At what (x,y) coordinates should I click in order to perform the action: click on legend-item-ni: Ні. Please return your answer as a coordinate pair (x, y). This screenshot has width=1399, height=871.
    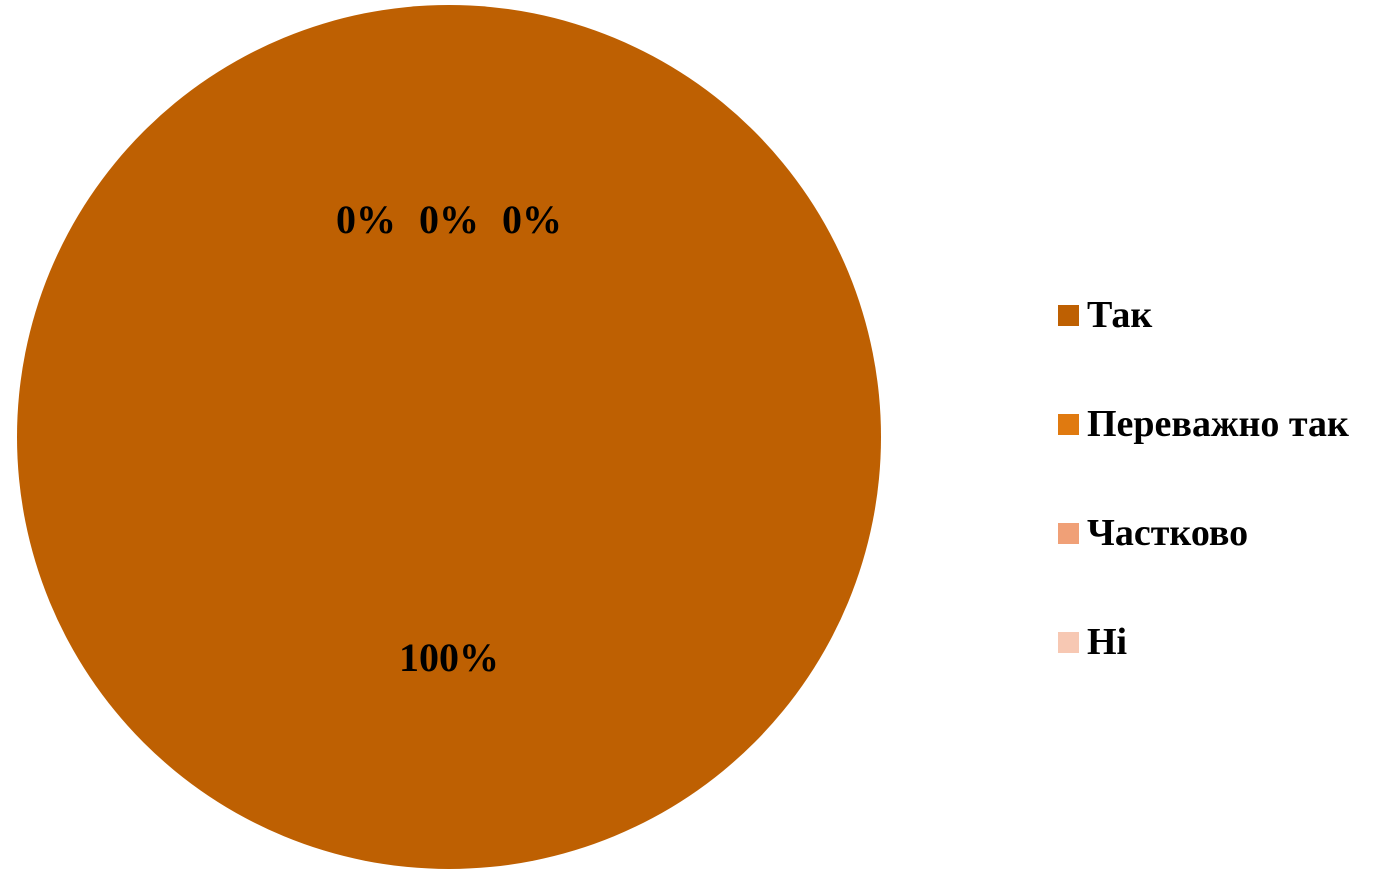
    Looking at the image, I should click on (1203, 642).